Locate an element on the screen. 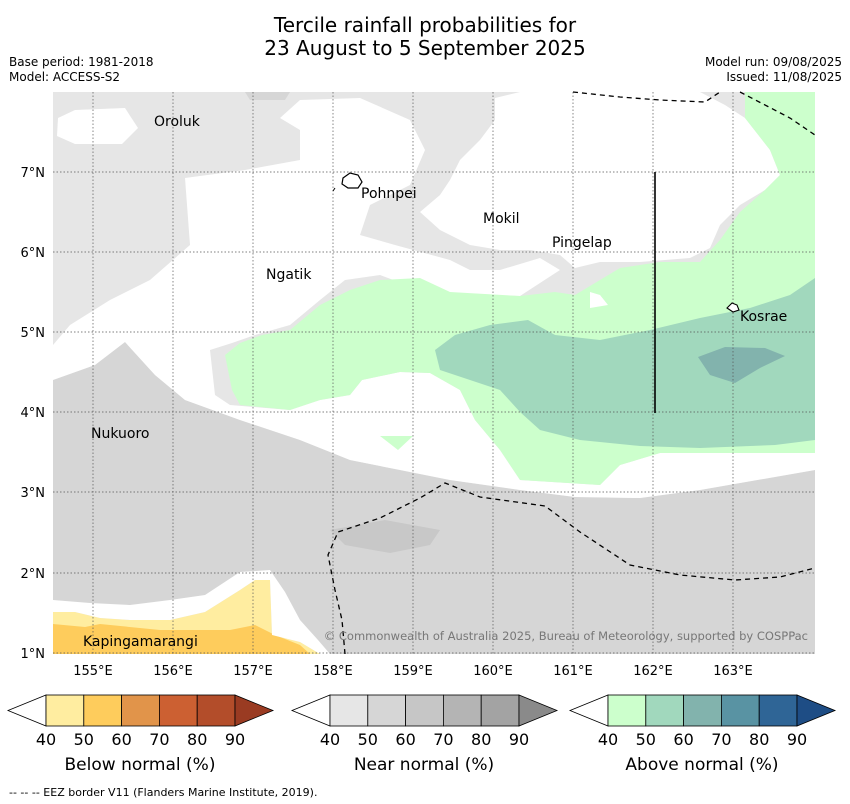 Image resolution: width=850 pixels, height=804 pixels. lon-label: 162°E is located at coordinates (653, 671).